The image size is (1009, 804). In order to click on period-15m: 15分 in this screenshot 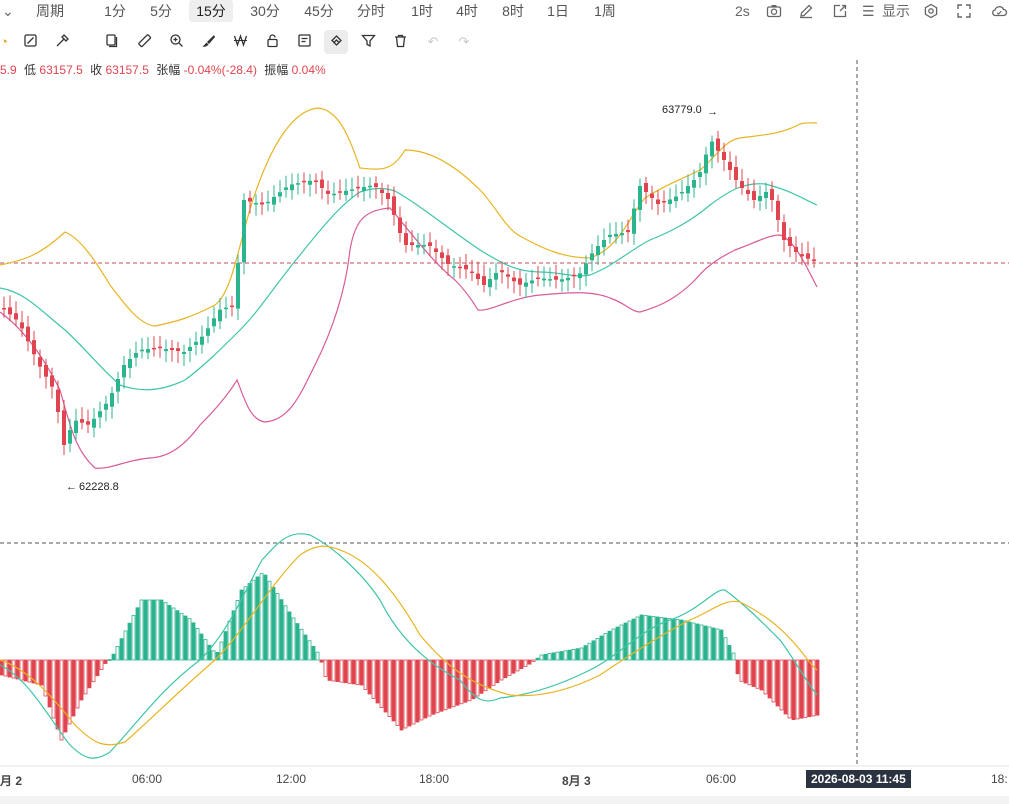, I will do `click(211, 11)`.